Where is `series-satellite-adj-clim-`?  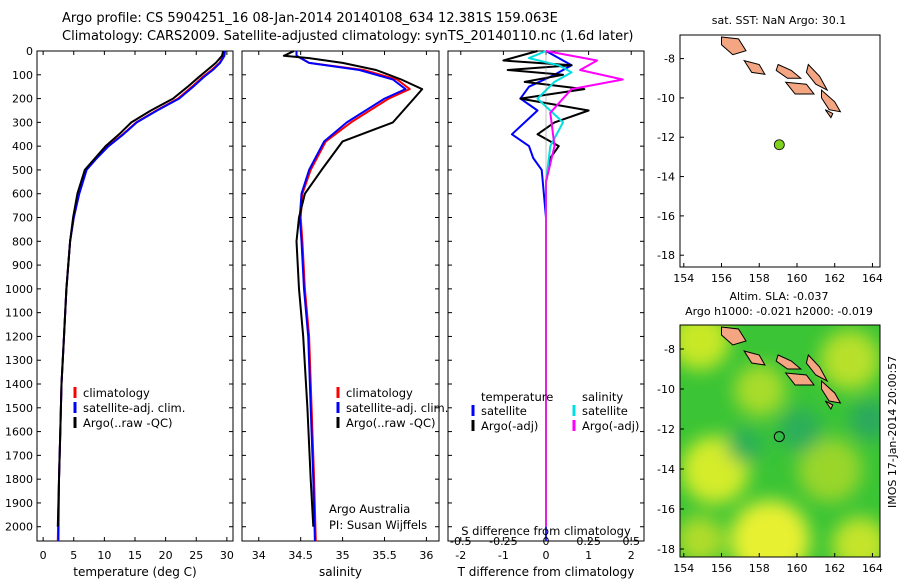
series-satellite-adj-clim- is located at coordinates (351, 296).